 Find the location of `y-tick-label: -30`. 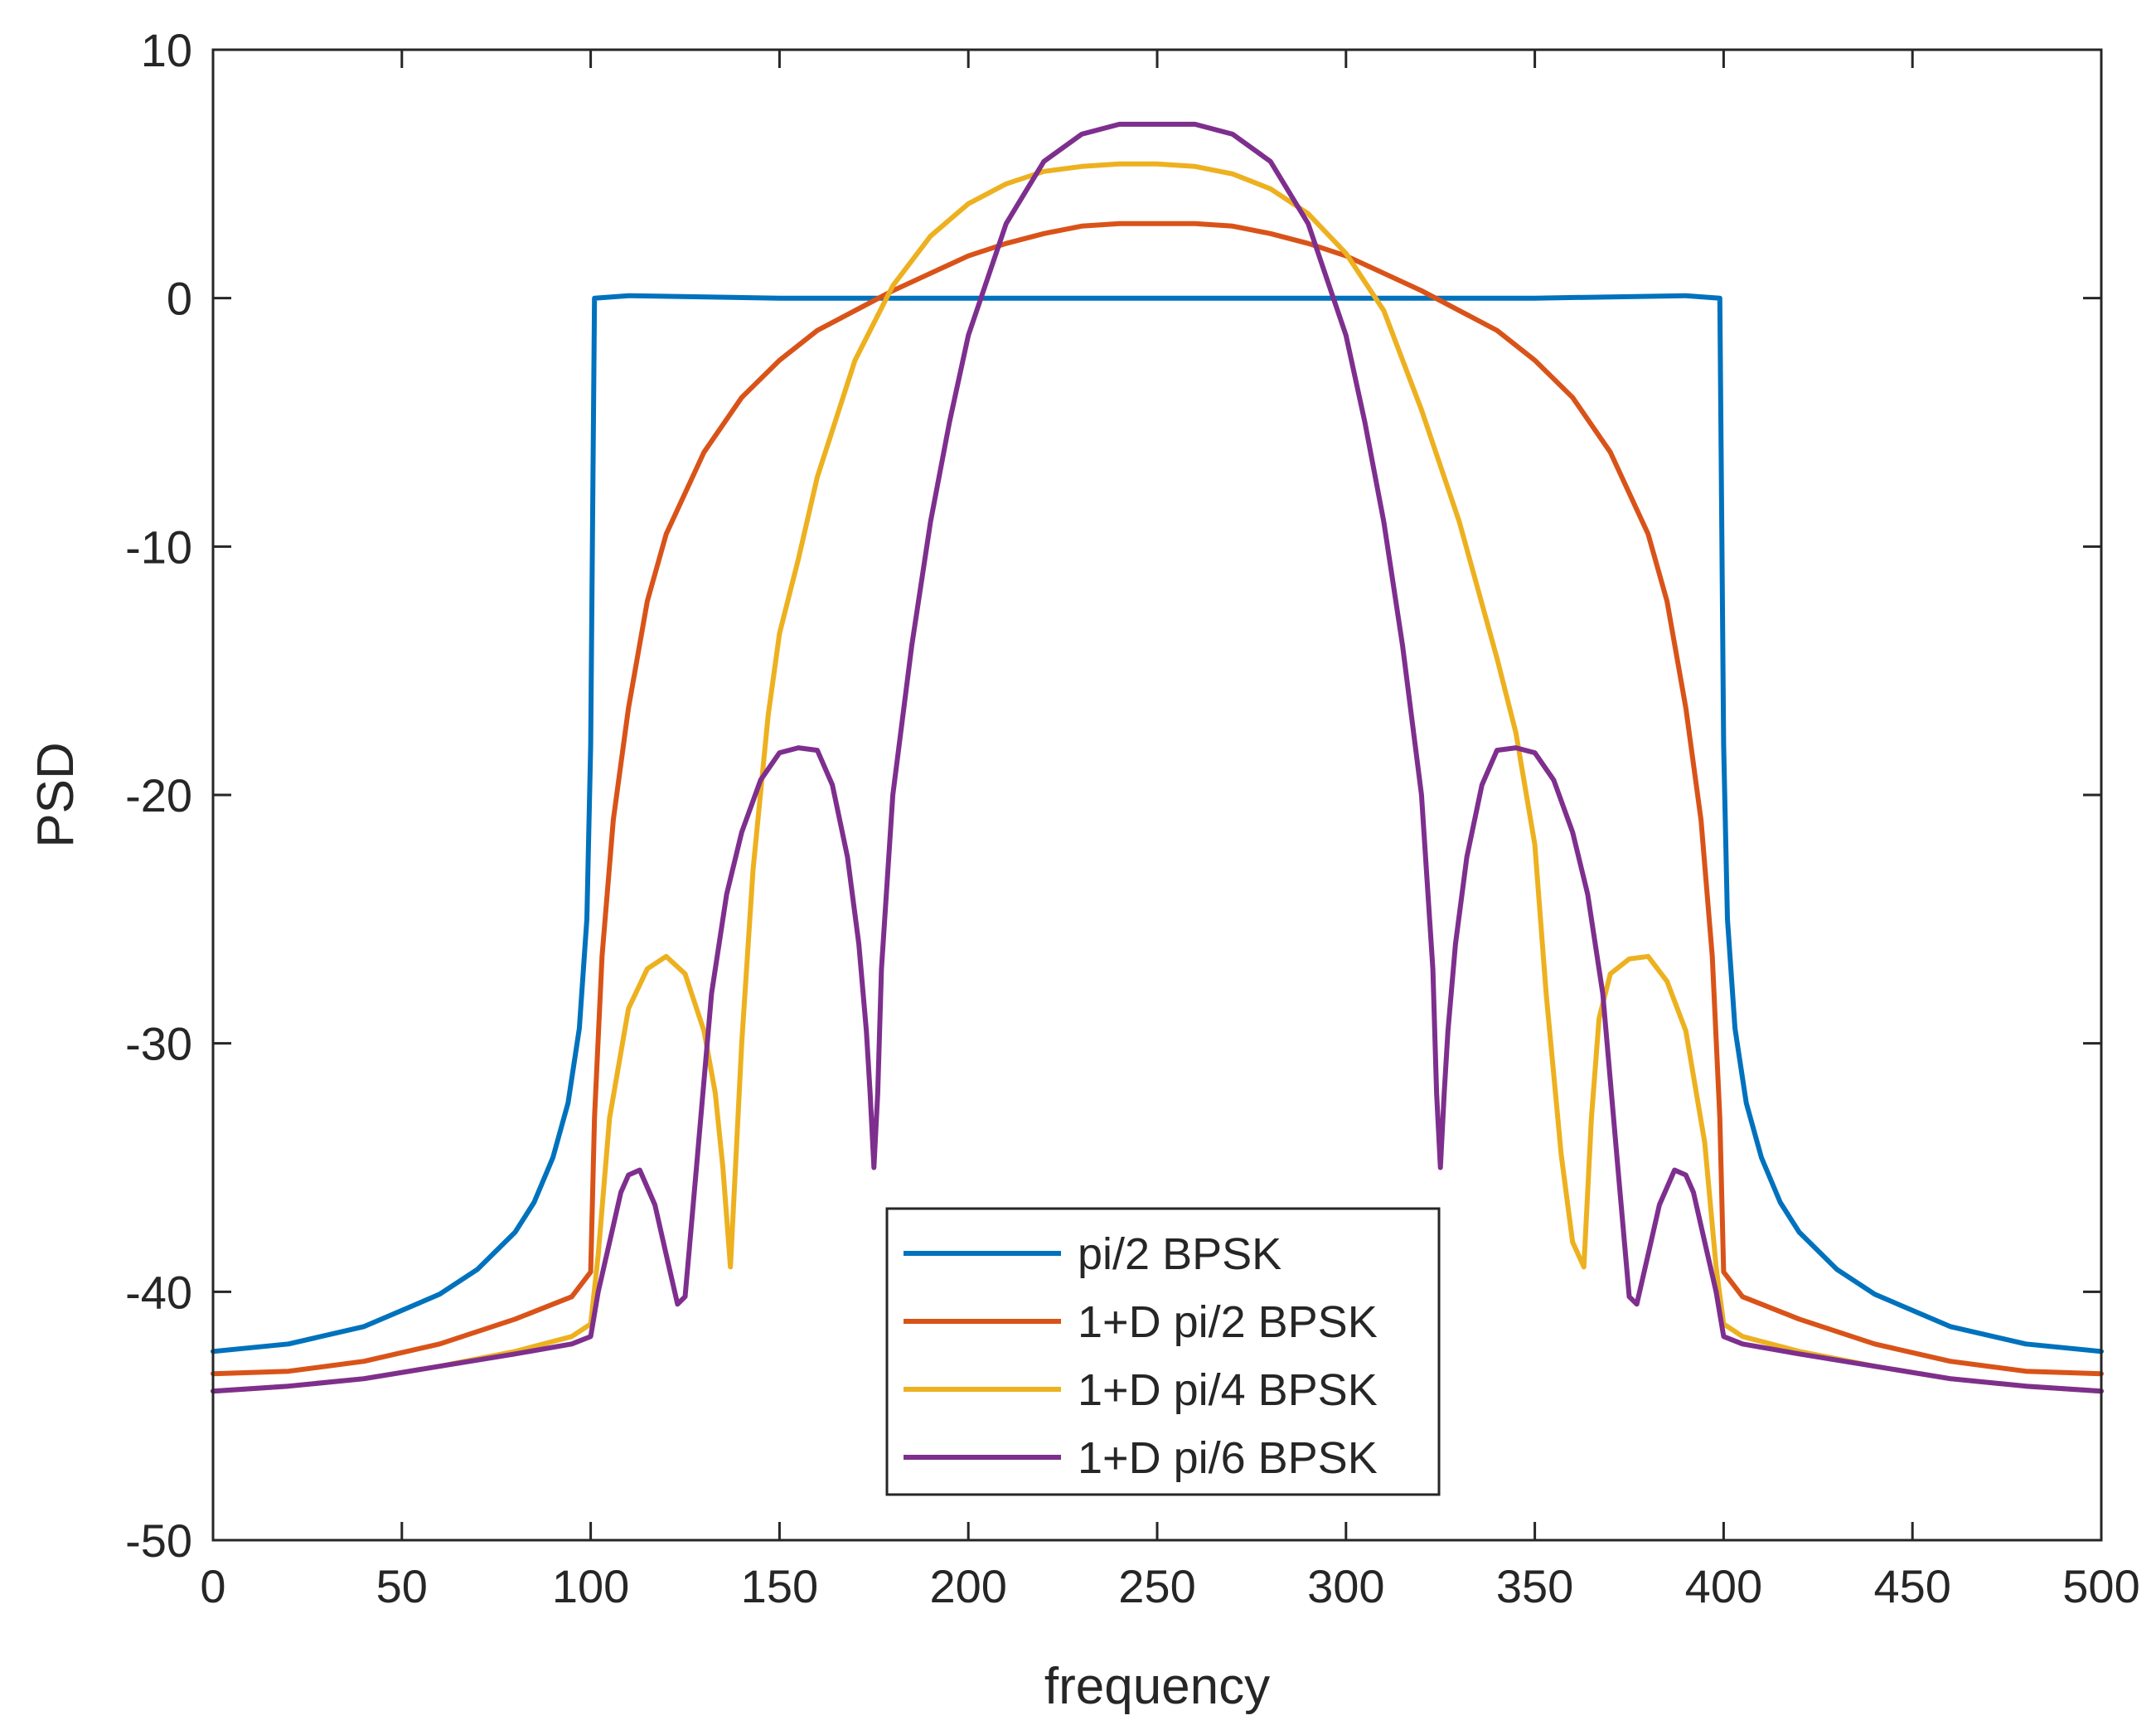

y-tick-label: -30 is located at coordinates (158, 1044).